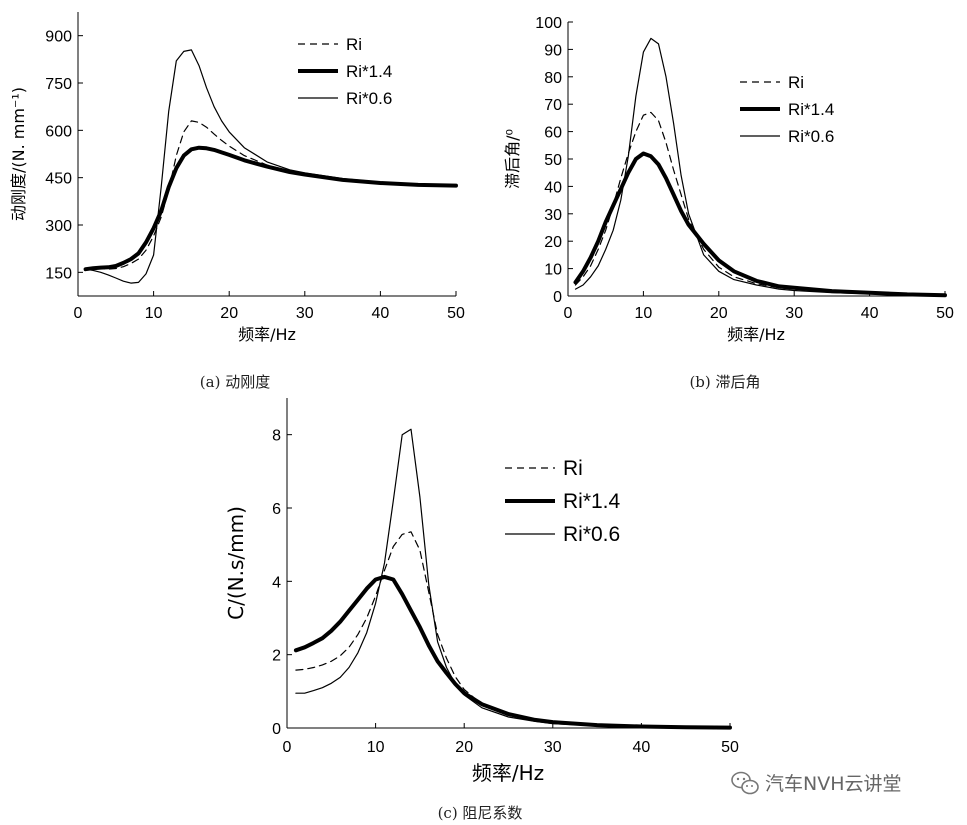  What do you see at coordinates (18, 154) in the screenshot?
I see `y-axis-label: 动刚度/(N. mm⁻¹)` at bounding box center [18, 154].